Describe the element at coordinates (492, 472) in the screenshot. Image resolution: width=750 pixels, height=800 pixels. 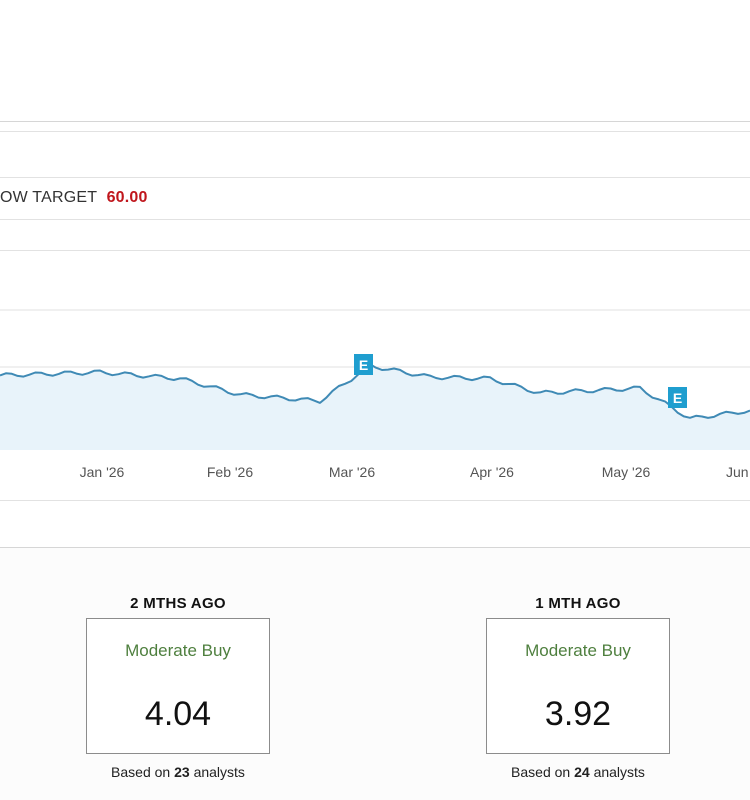
I see `x-tick-label: Apr '26` at that location.